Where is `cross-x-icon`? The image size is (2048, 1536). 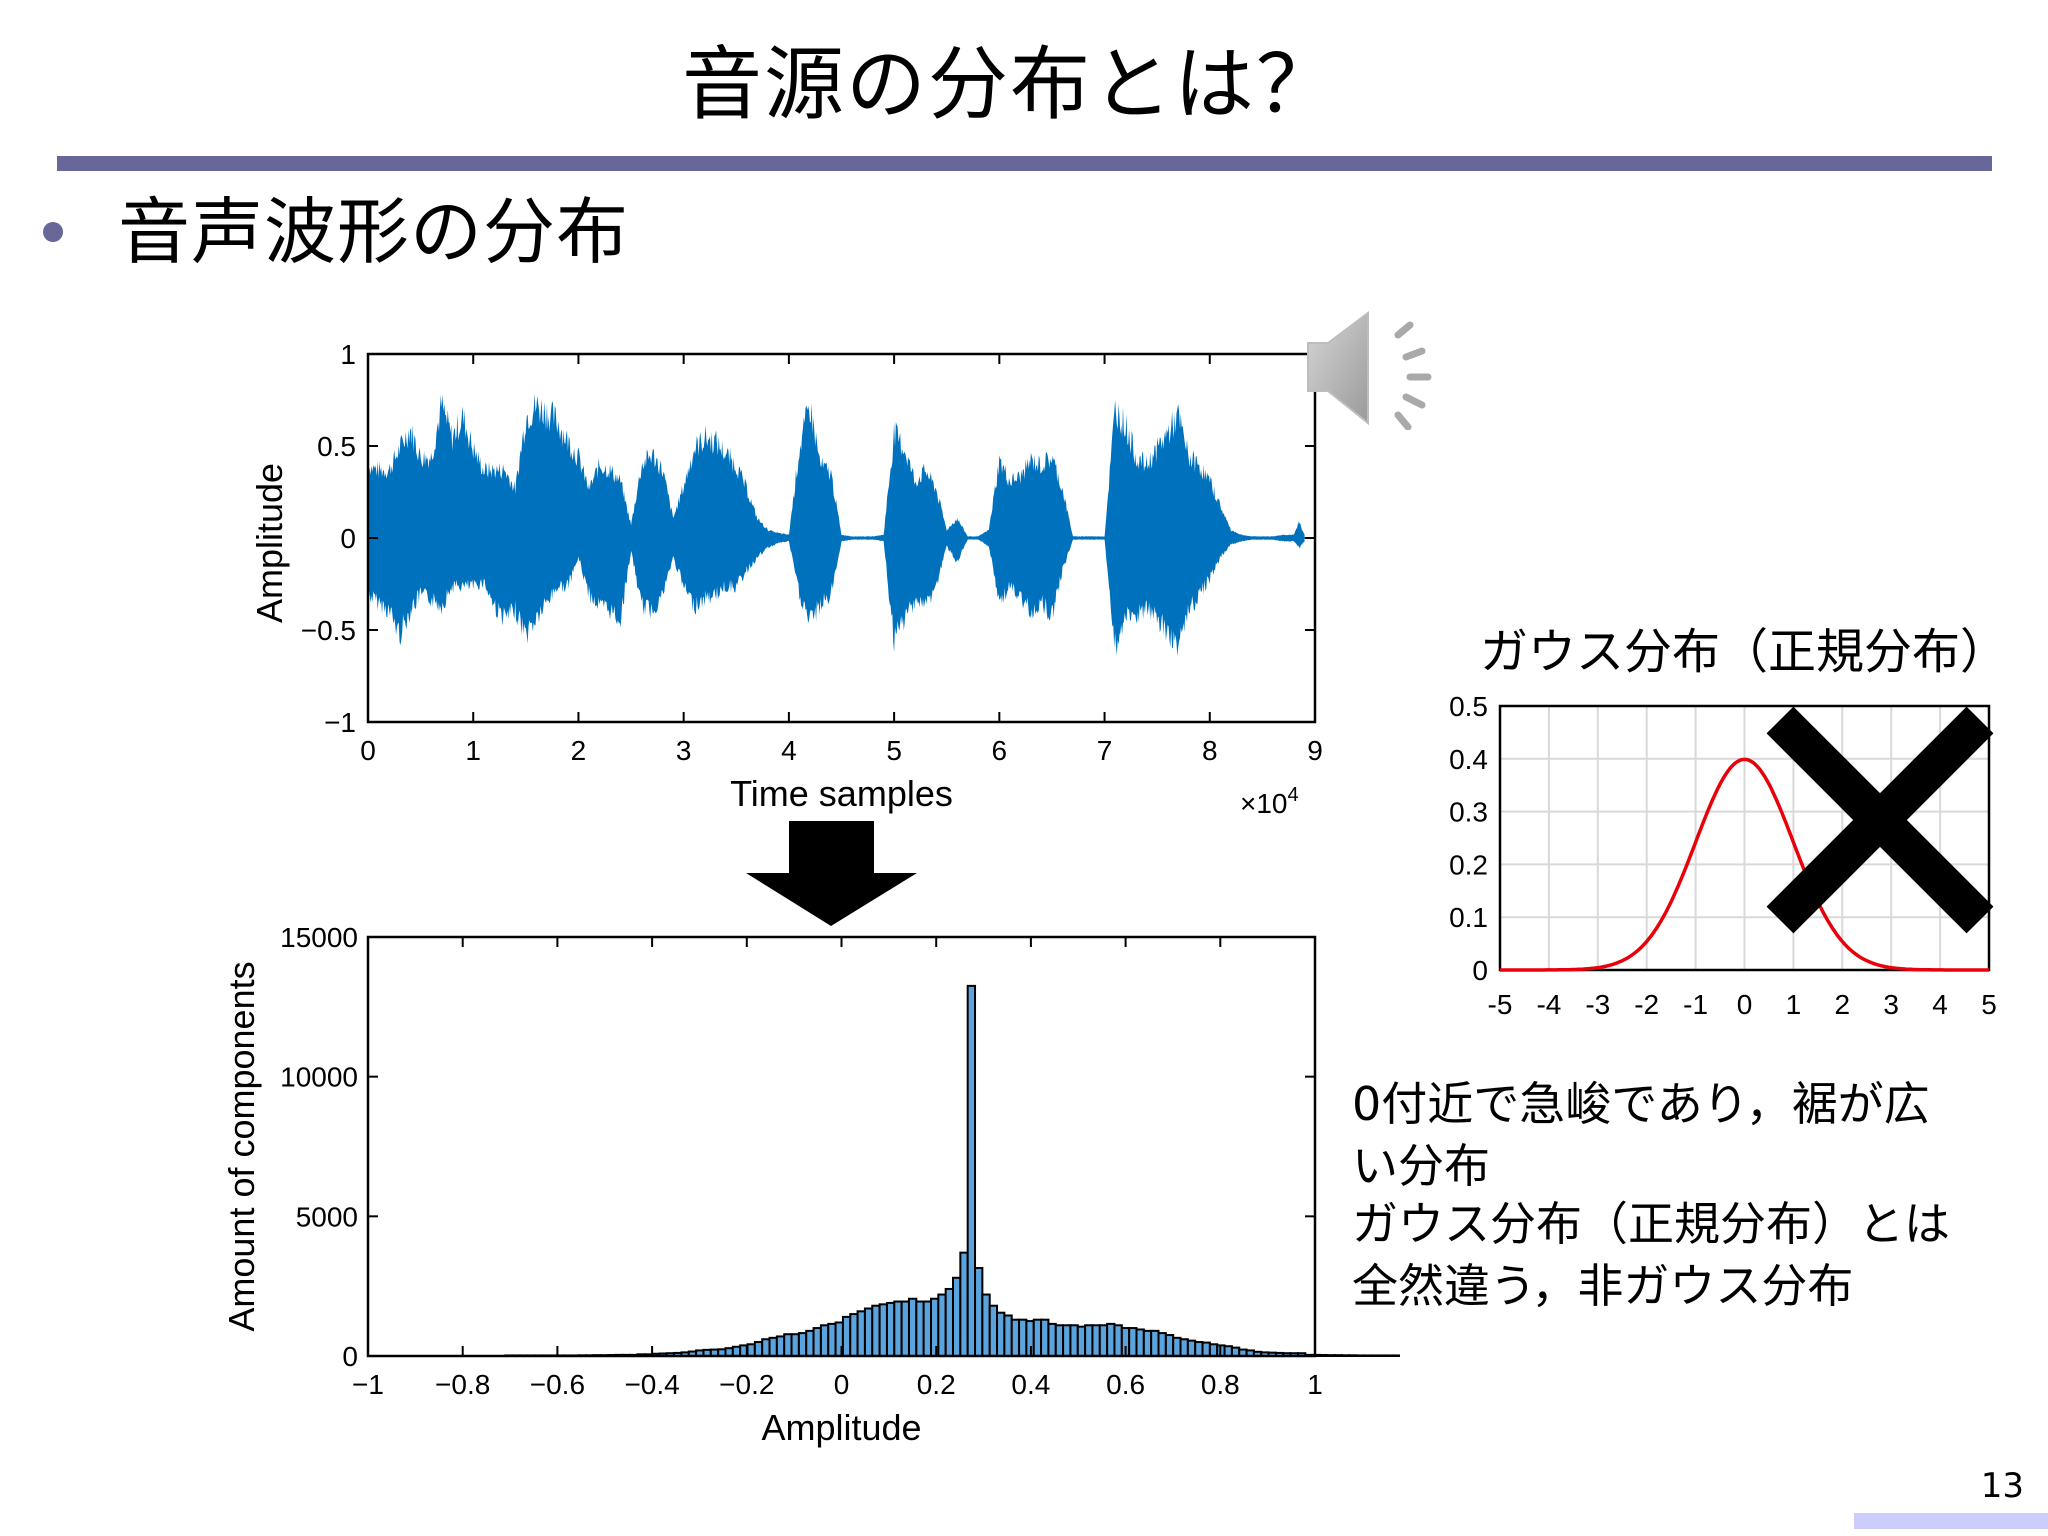 cross-x-icon is located at coordinates (1880, 820).